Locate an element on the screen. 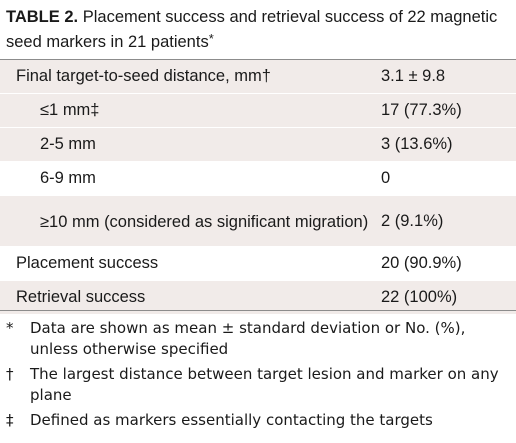  table-row: ≤1 mm‡ 17 (77.3%) is located at coordinates (258, 110).